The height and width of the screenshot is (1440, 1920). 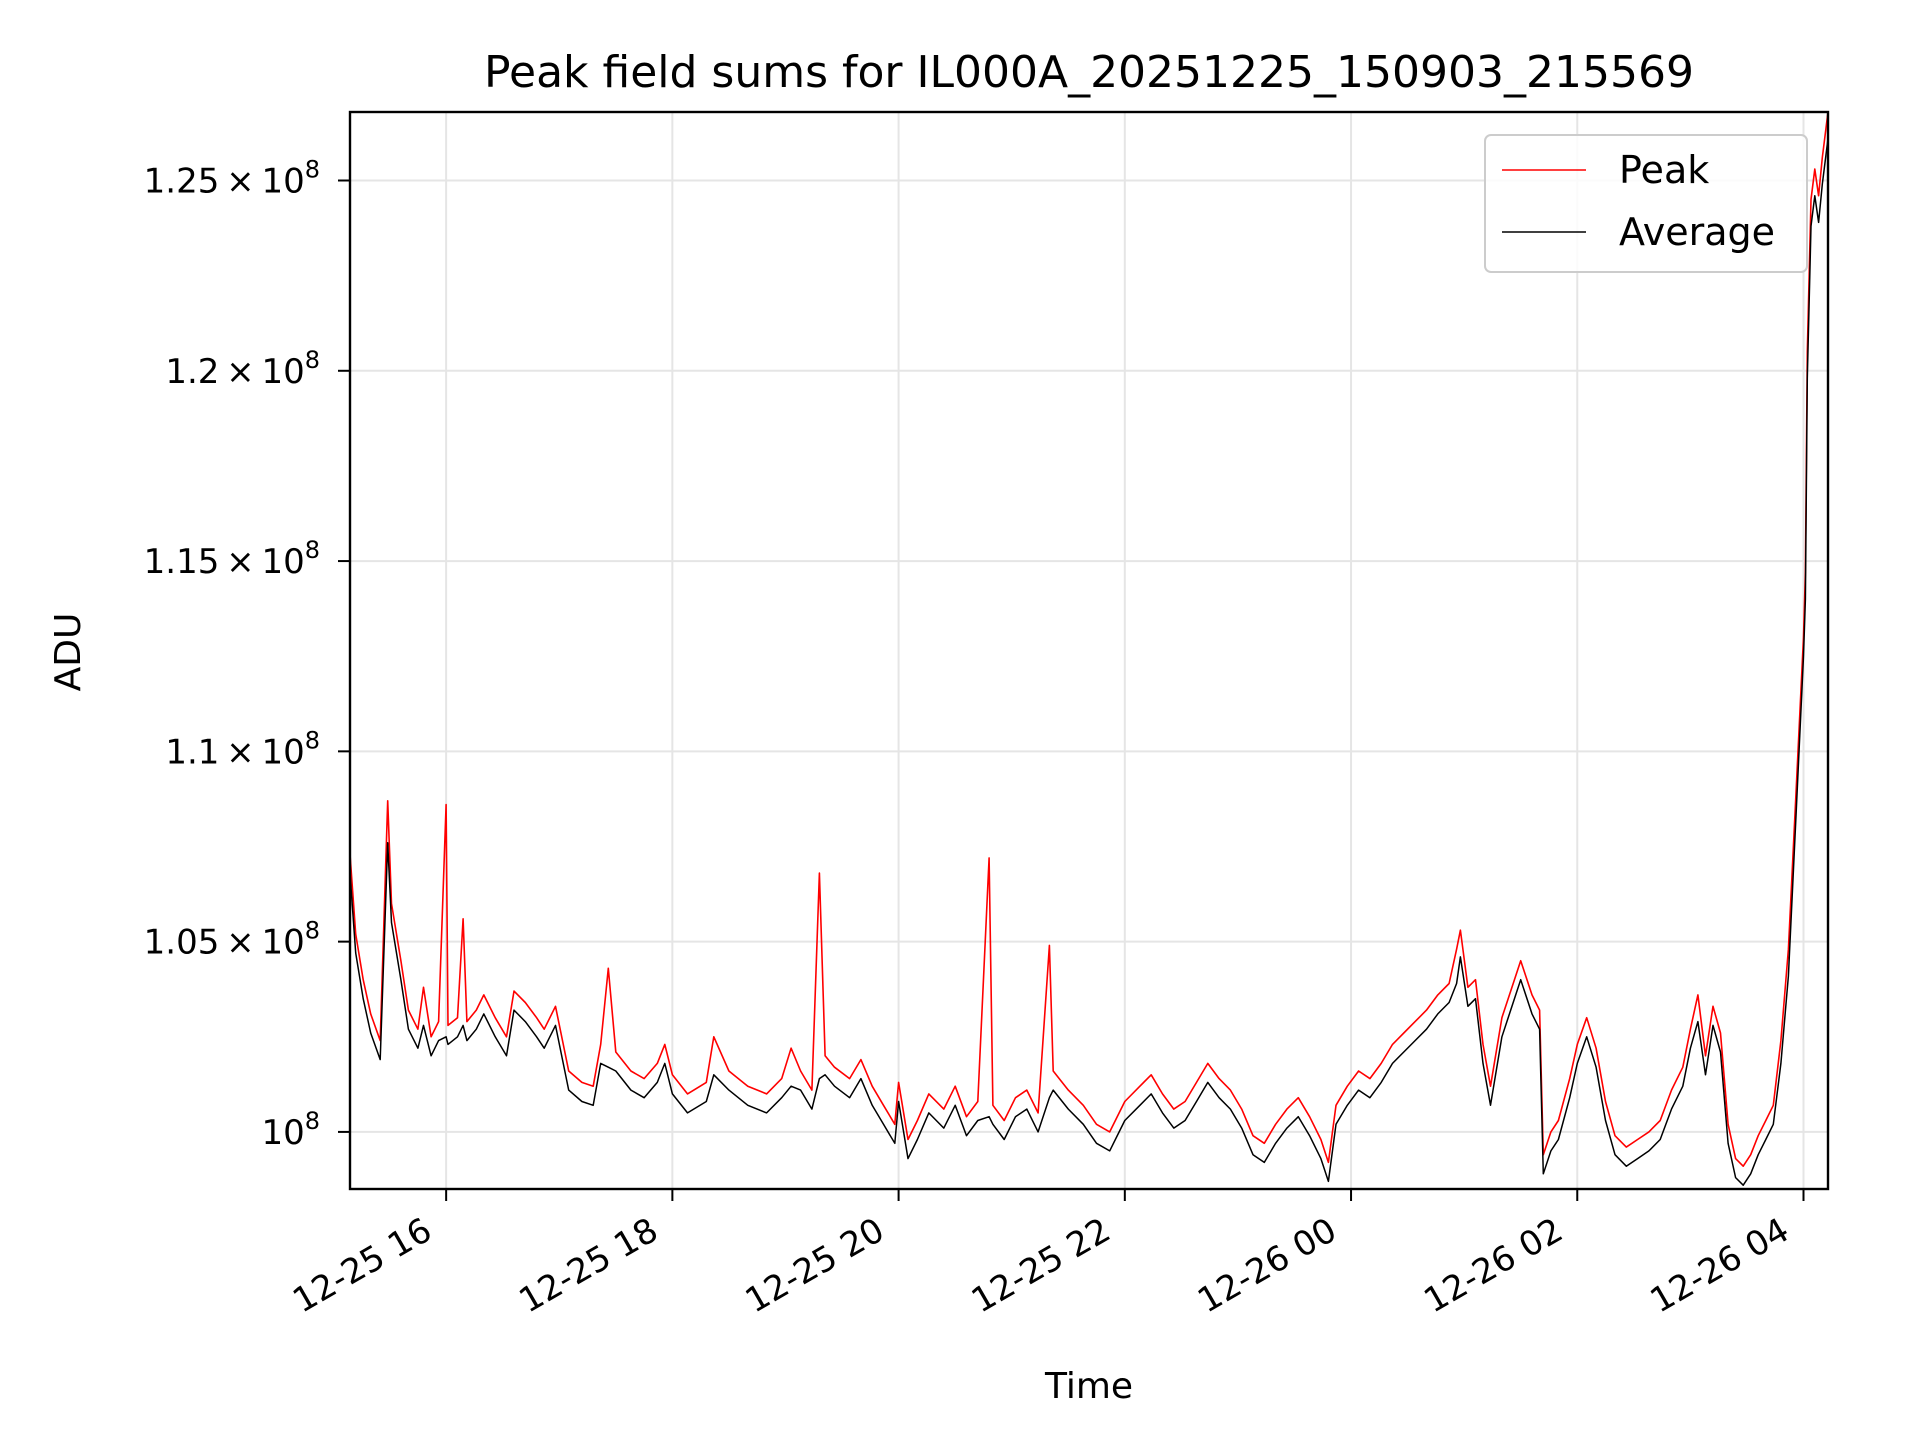 What do you see at coordinates (242, 369) in the screenshot?
I see `y-tick-label: 1.2 × 108` at bounding box center [242, 369].